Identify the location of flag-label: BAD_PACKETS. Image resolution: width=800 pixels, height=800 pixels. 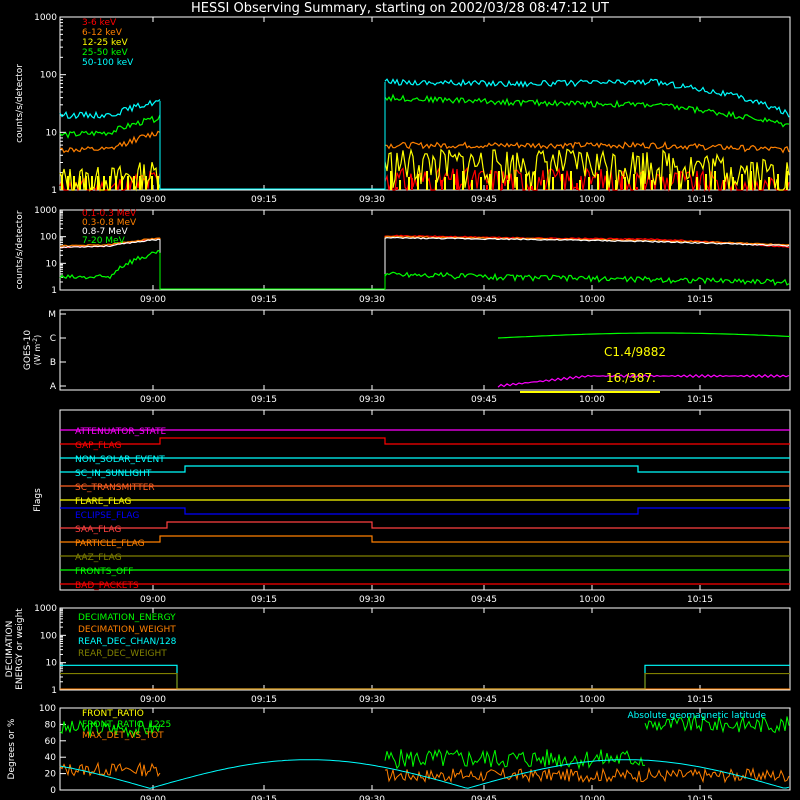
(107, 586).